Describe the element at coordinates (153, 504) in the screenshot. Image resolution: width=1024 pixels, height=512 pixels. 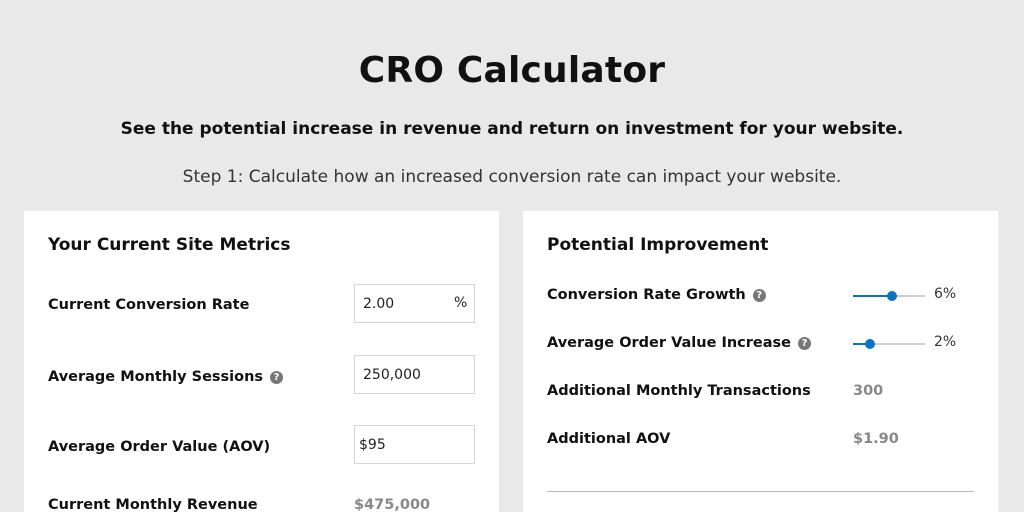
I see `monthly-revenue-label: Current Monthly Revenue` at that location.